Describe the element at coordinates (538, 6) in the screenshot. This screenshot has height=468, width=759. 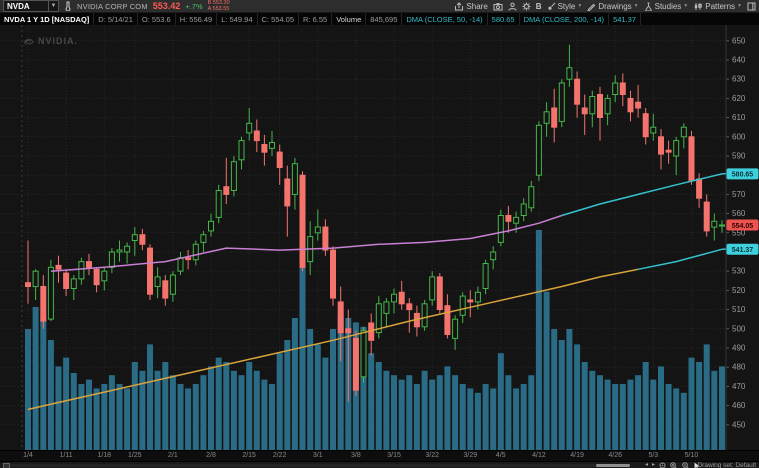
I see `ondemand-button: B` at that location.